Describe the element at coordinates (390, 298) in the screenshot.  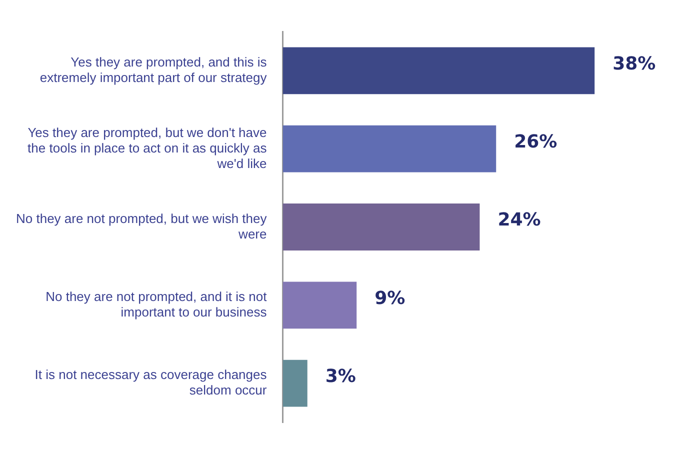
I see `data-label: 9%` at that location.